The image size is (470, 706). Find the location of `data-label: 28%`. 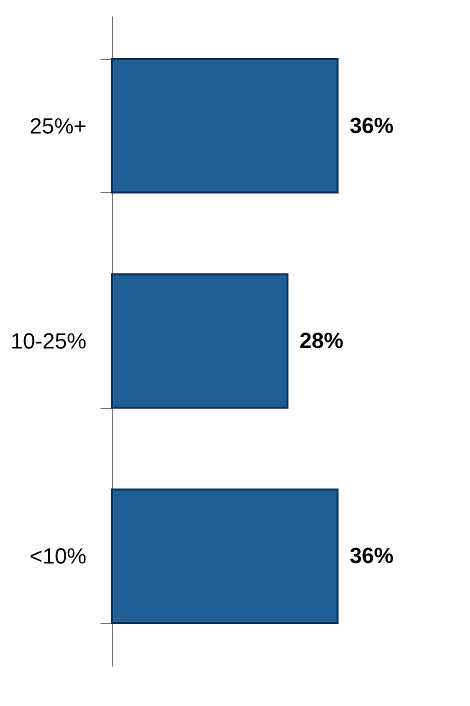

data-label: 28% is located at coordinates (321, 340).